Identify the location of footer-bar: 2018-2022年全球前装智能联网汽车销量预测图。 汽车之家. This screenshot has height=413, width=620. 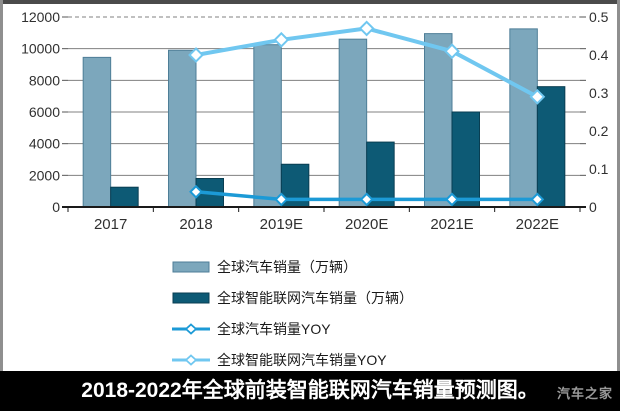
(310, 391).